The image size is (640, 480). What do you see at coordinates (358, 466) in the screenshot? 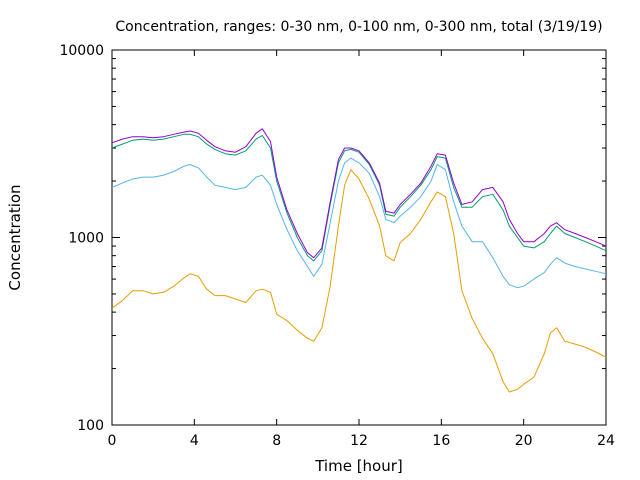
I see `x-axis-label: Time [hour]` at bounding box center [358, 466].